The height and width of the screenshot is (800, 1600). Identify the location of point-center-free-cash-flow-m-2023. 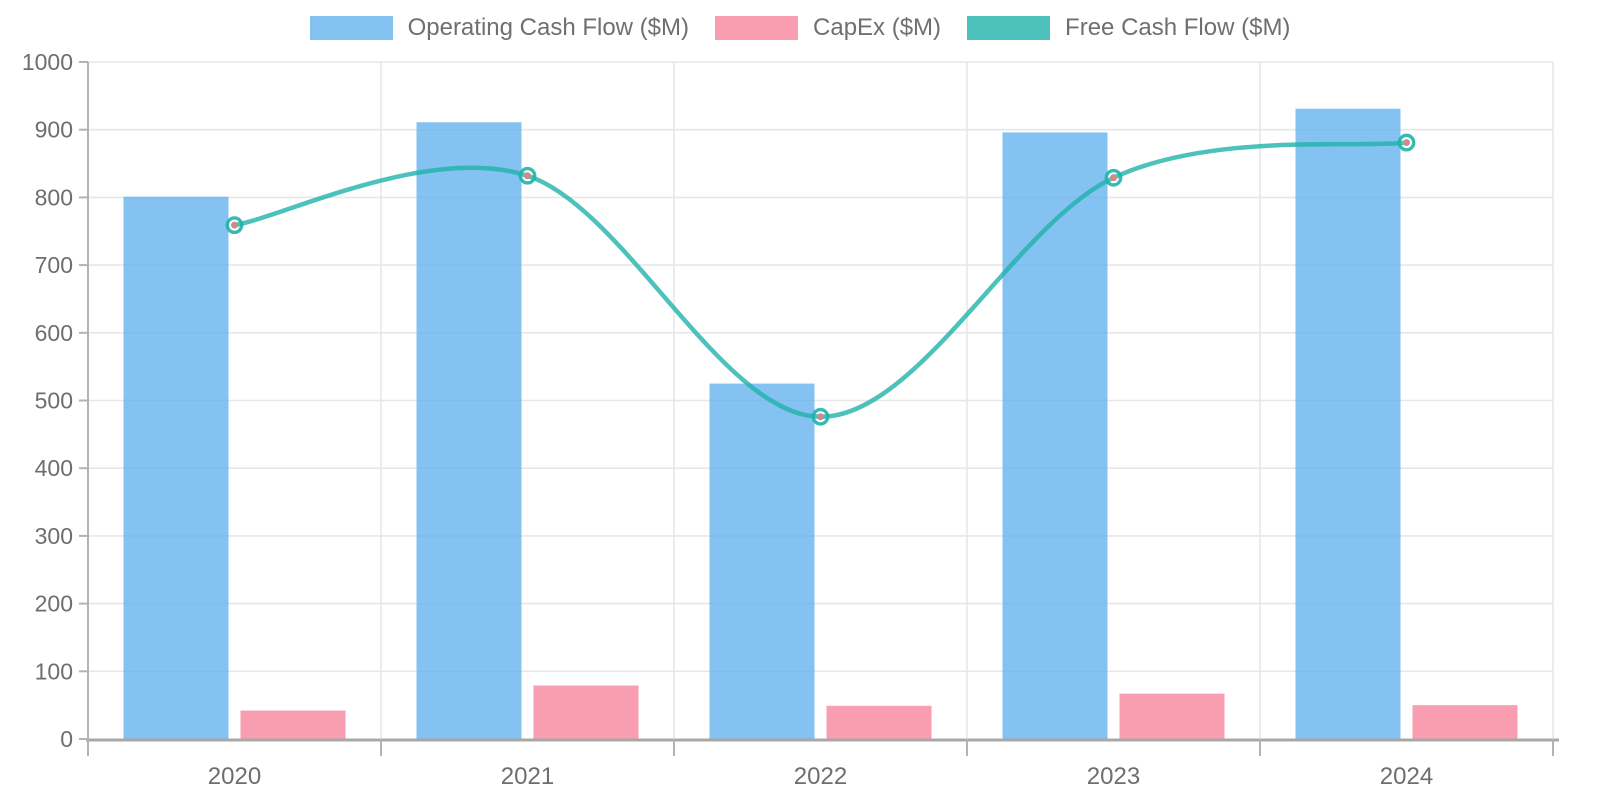
(1113, 178).